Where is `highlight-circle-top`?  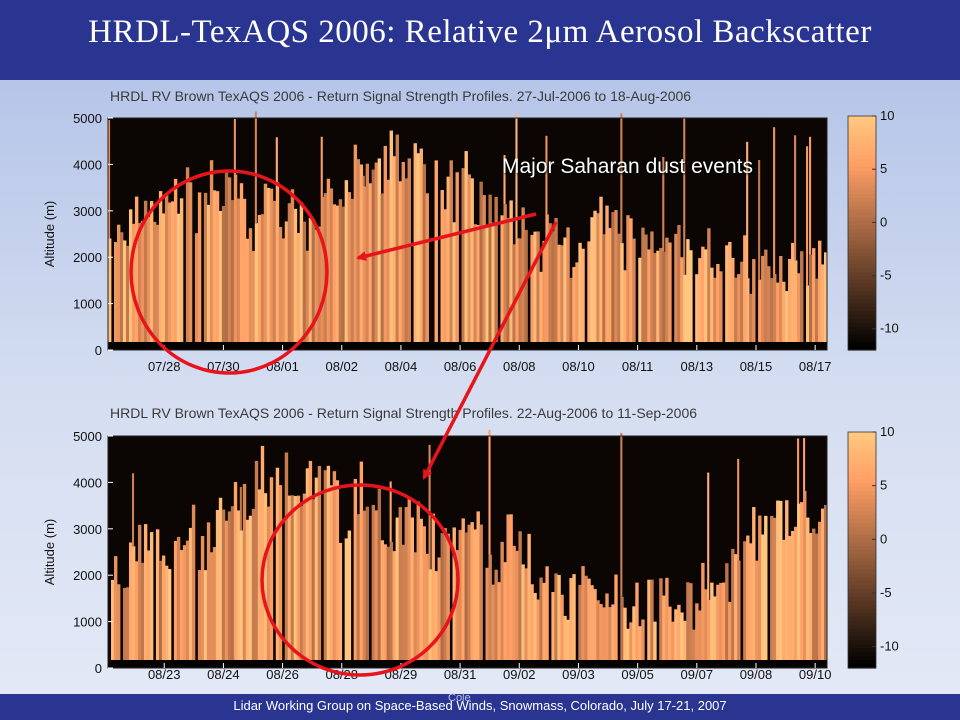
highlight-circle-top is located at coordinates (229, 272).